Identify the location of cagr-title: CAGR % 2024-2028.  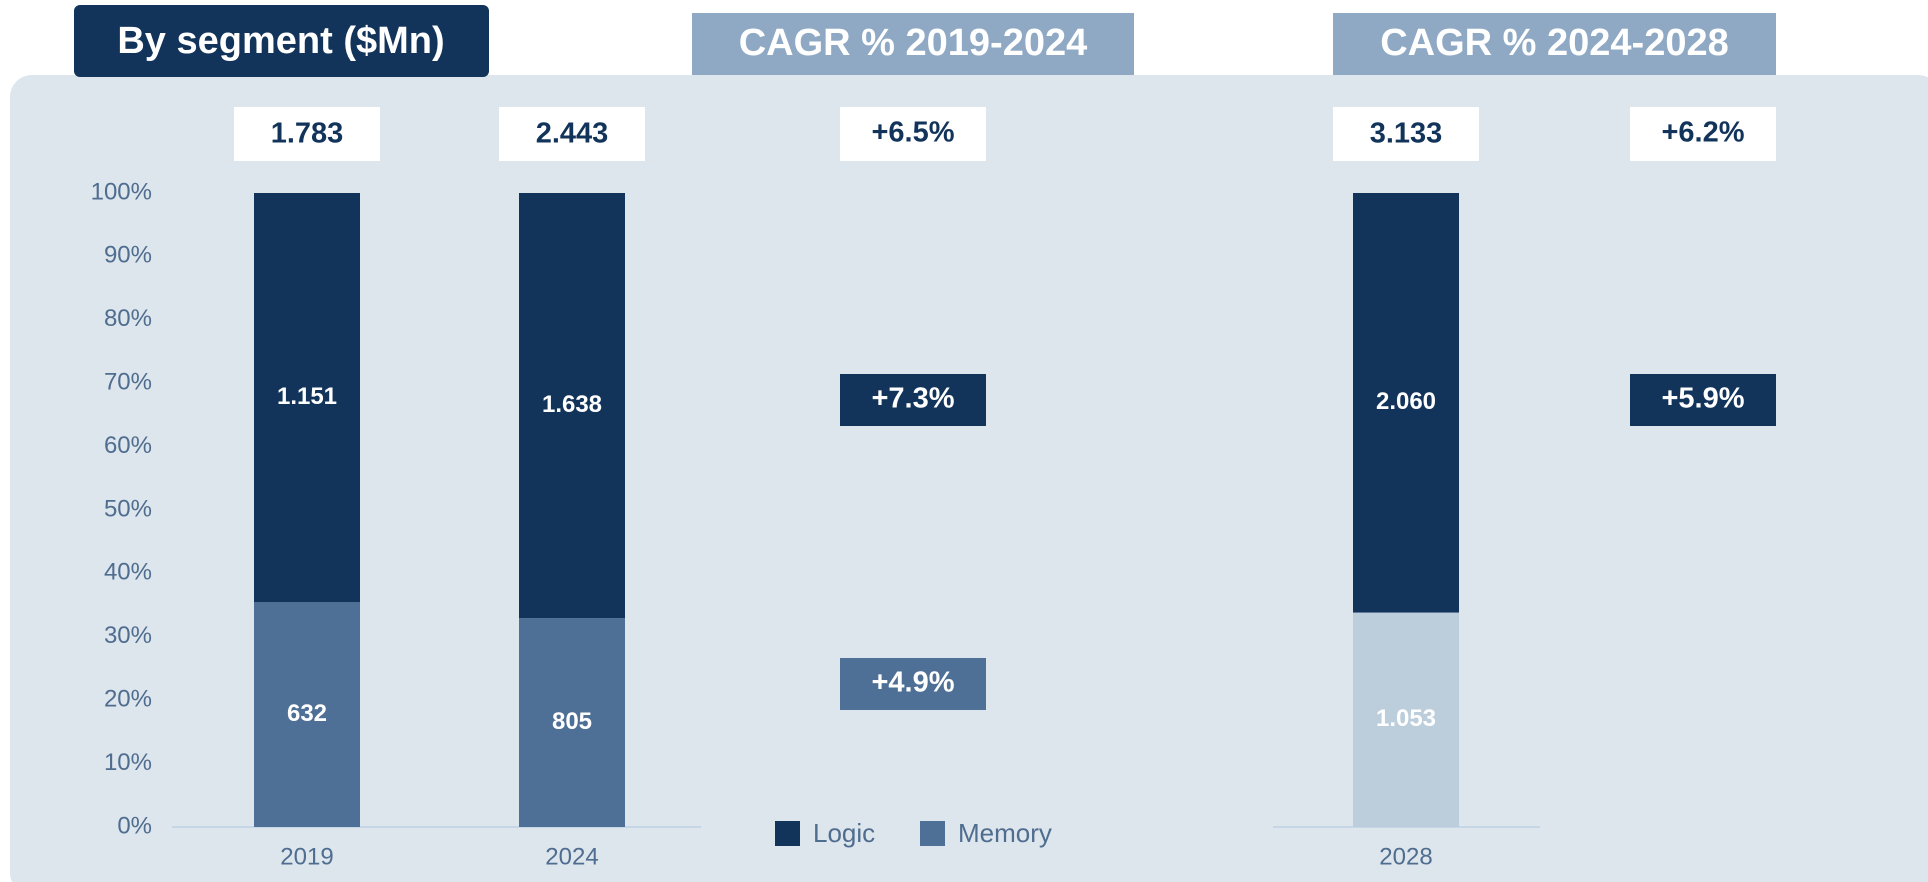
(1554, 43).